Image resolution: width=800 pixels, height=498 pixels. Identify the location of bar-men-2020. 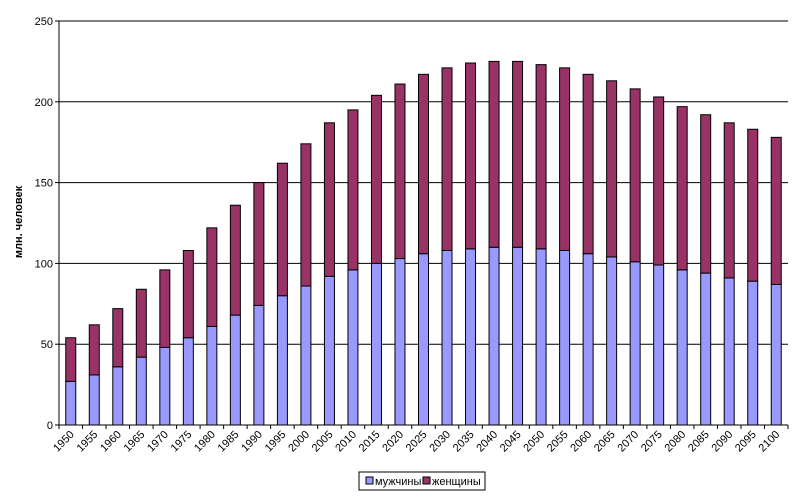
(400, 342).